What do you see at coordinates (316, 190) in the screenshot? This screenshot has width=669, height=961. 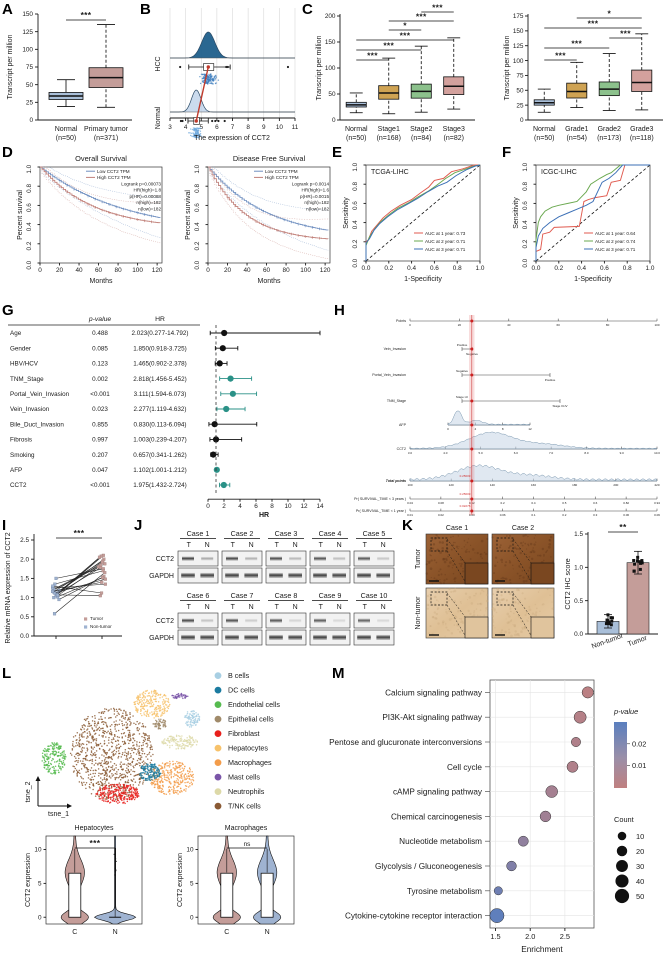 I see `panel-d-stat: HR(high)=1.6` at bounding box center [316, 190].